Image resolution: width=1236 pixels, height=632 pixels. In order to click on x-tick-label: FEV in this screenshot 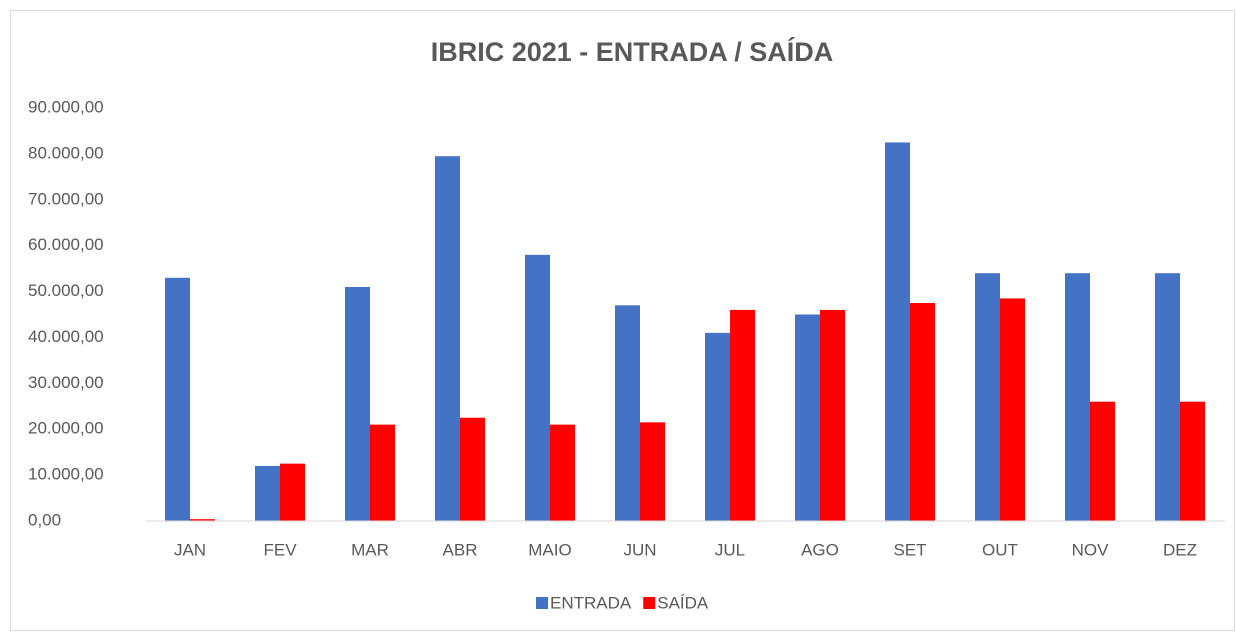, I will do `click(280, 549)`.